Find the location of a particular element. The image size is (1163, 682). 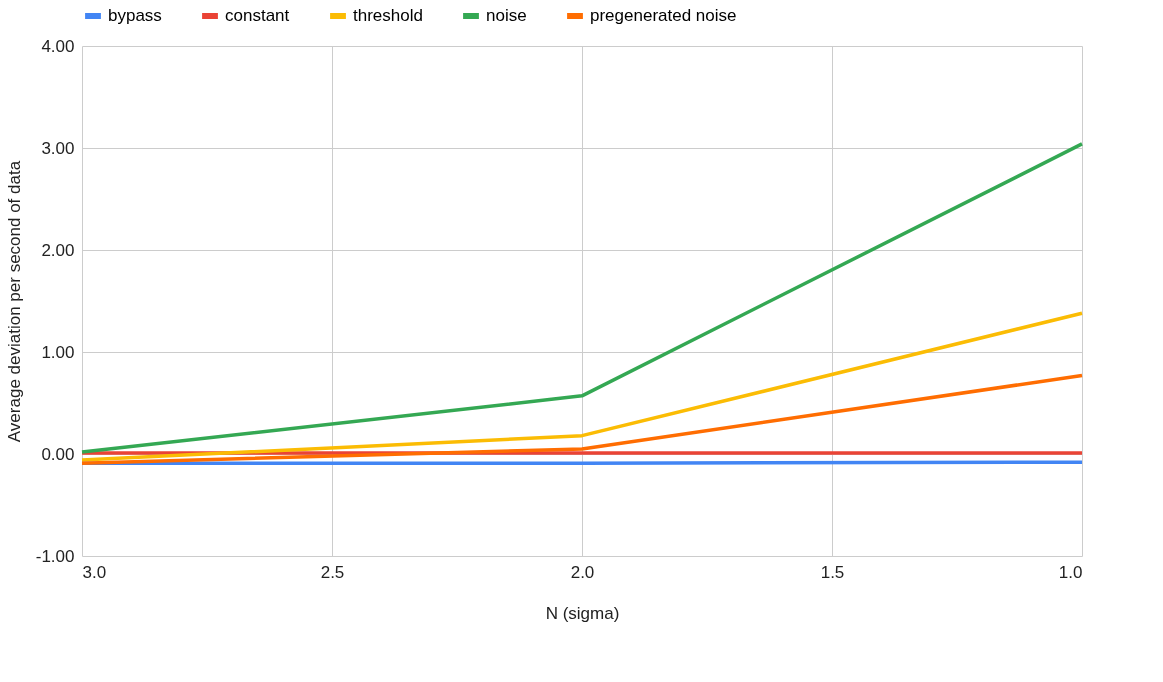

x-tick-label: 2.0 is located at coordinates (582, 572).